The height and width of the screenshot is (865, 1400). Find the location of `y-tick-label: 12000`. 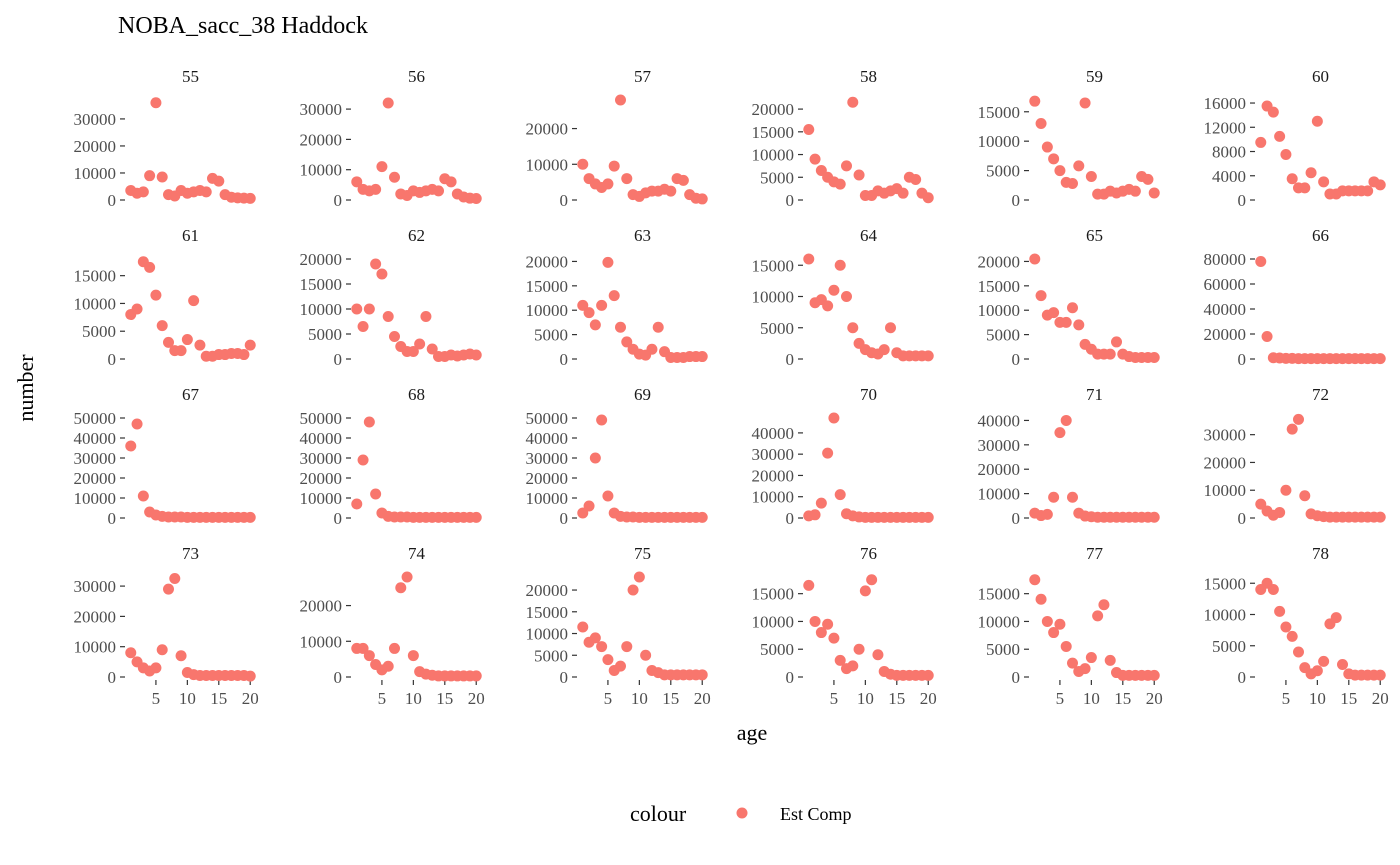

y-tick-label: 12000 is located at coordinates (1225, 127).